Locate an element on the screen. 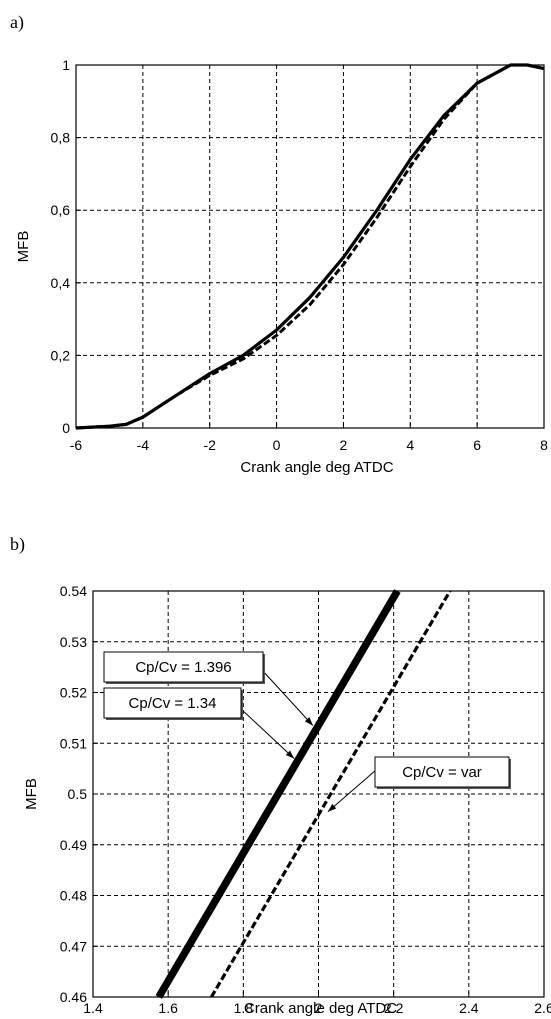 This screenshot has width=551, height=1019. b-x-axis-label: Crank angle deg ATDC is located at coordinates (320, 1008).